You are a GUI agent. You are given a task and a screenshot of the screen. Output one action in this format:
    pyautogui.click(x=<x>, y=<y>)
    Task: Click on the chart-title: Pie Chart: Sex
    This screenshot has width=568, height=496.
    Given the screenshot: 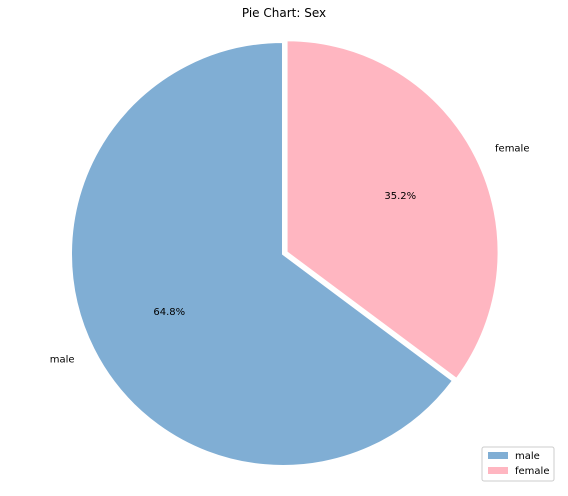 What is the action you would take?
    pyautogui.click(x=284, y=13)
    